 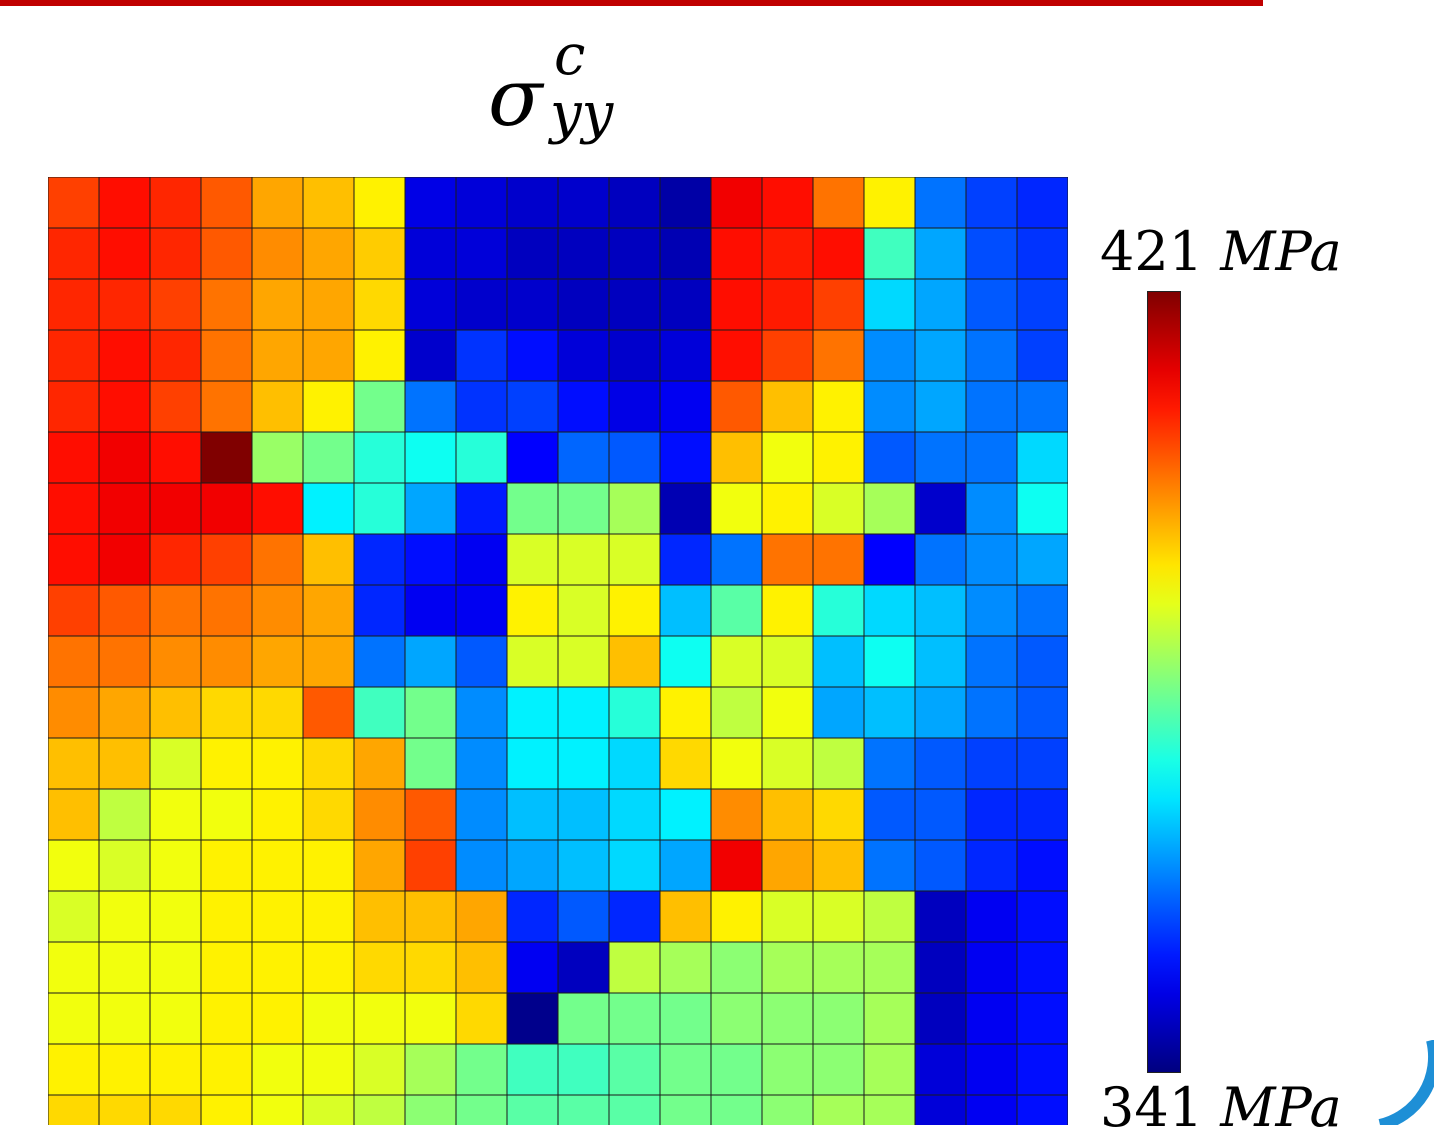 What do you see at coordinates (515, 97) in the screenshot?
I see `title-base: σ` at bounding box center [515, 97].